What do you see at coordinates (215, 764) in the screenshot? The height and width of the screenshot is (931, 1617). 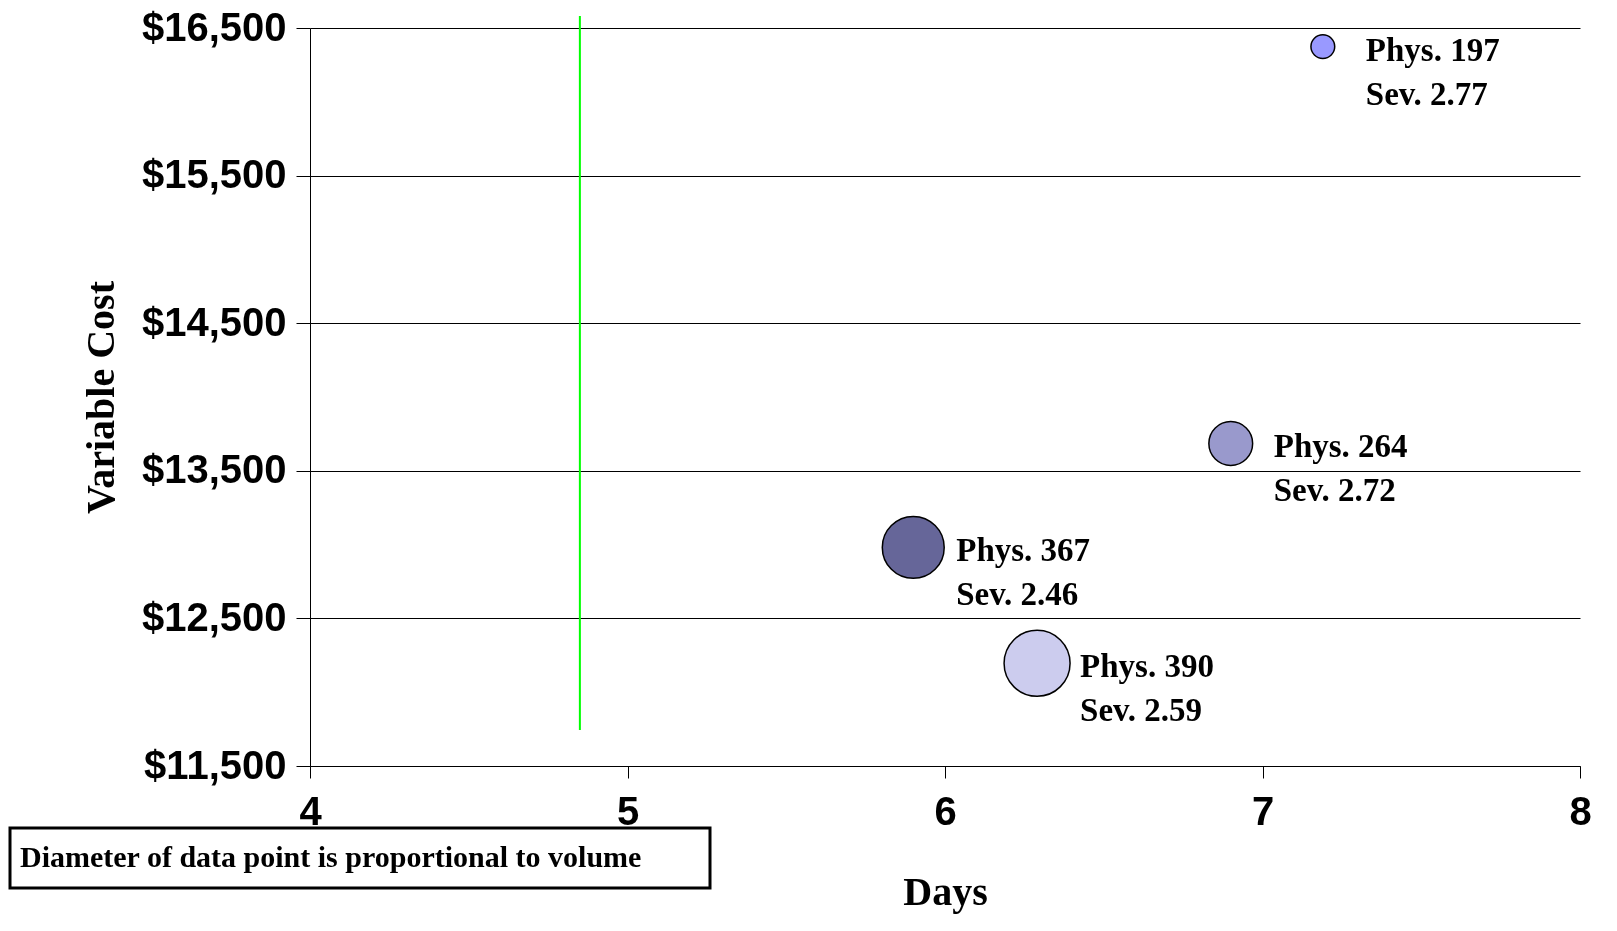 I see `y-tick-label: $11,500` at bounding box center [215, 764].